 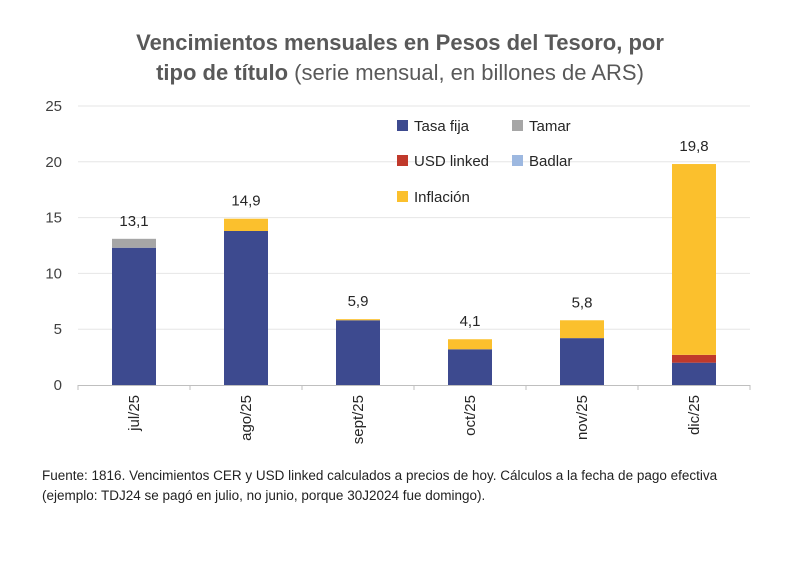 I want to click on legend-label: Tamar, so click(x=550, y=126).